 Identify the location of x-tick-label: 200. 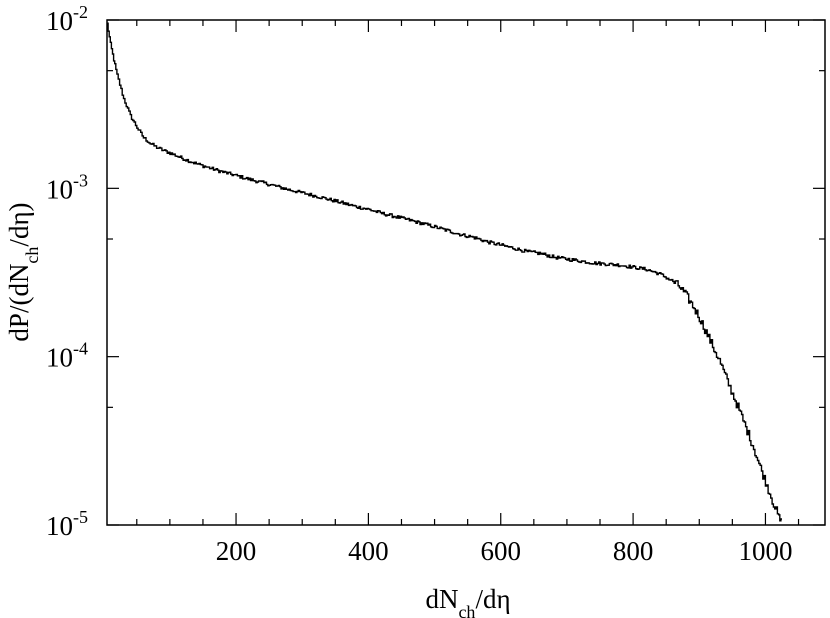
(236, 551).